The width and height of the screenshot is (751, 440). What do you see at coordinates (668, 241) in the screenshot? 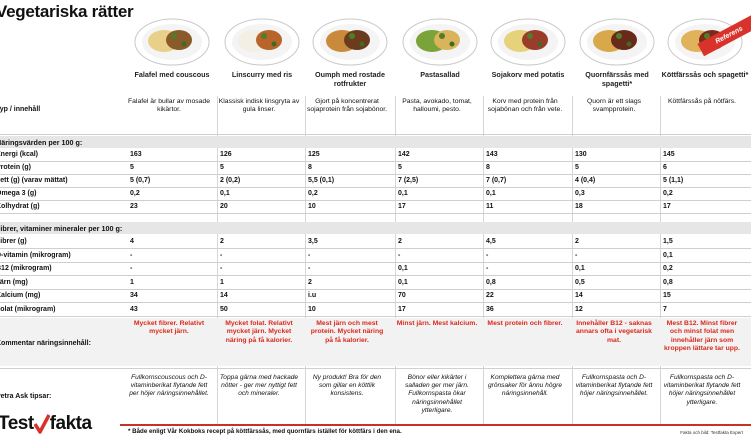
I see `mineral-value: 1,5` at bounding box center [668, 241].